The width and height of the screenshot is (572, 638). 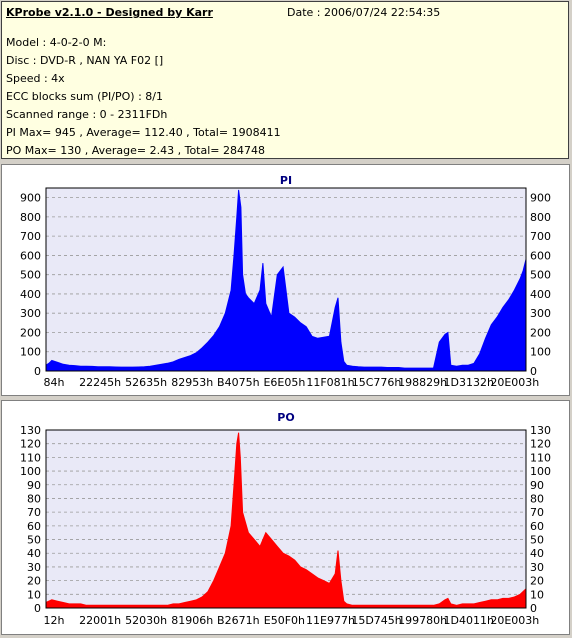 What do you see at coordinates (238, 620) in the screenshot?
I see `po-x-tick: B2671h` at bounding box center [238, 620].